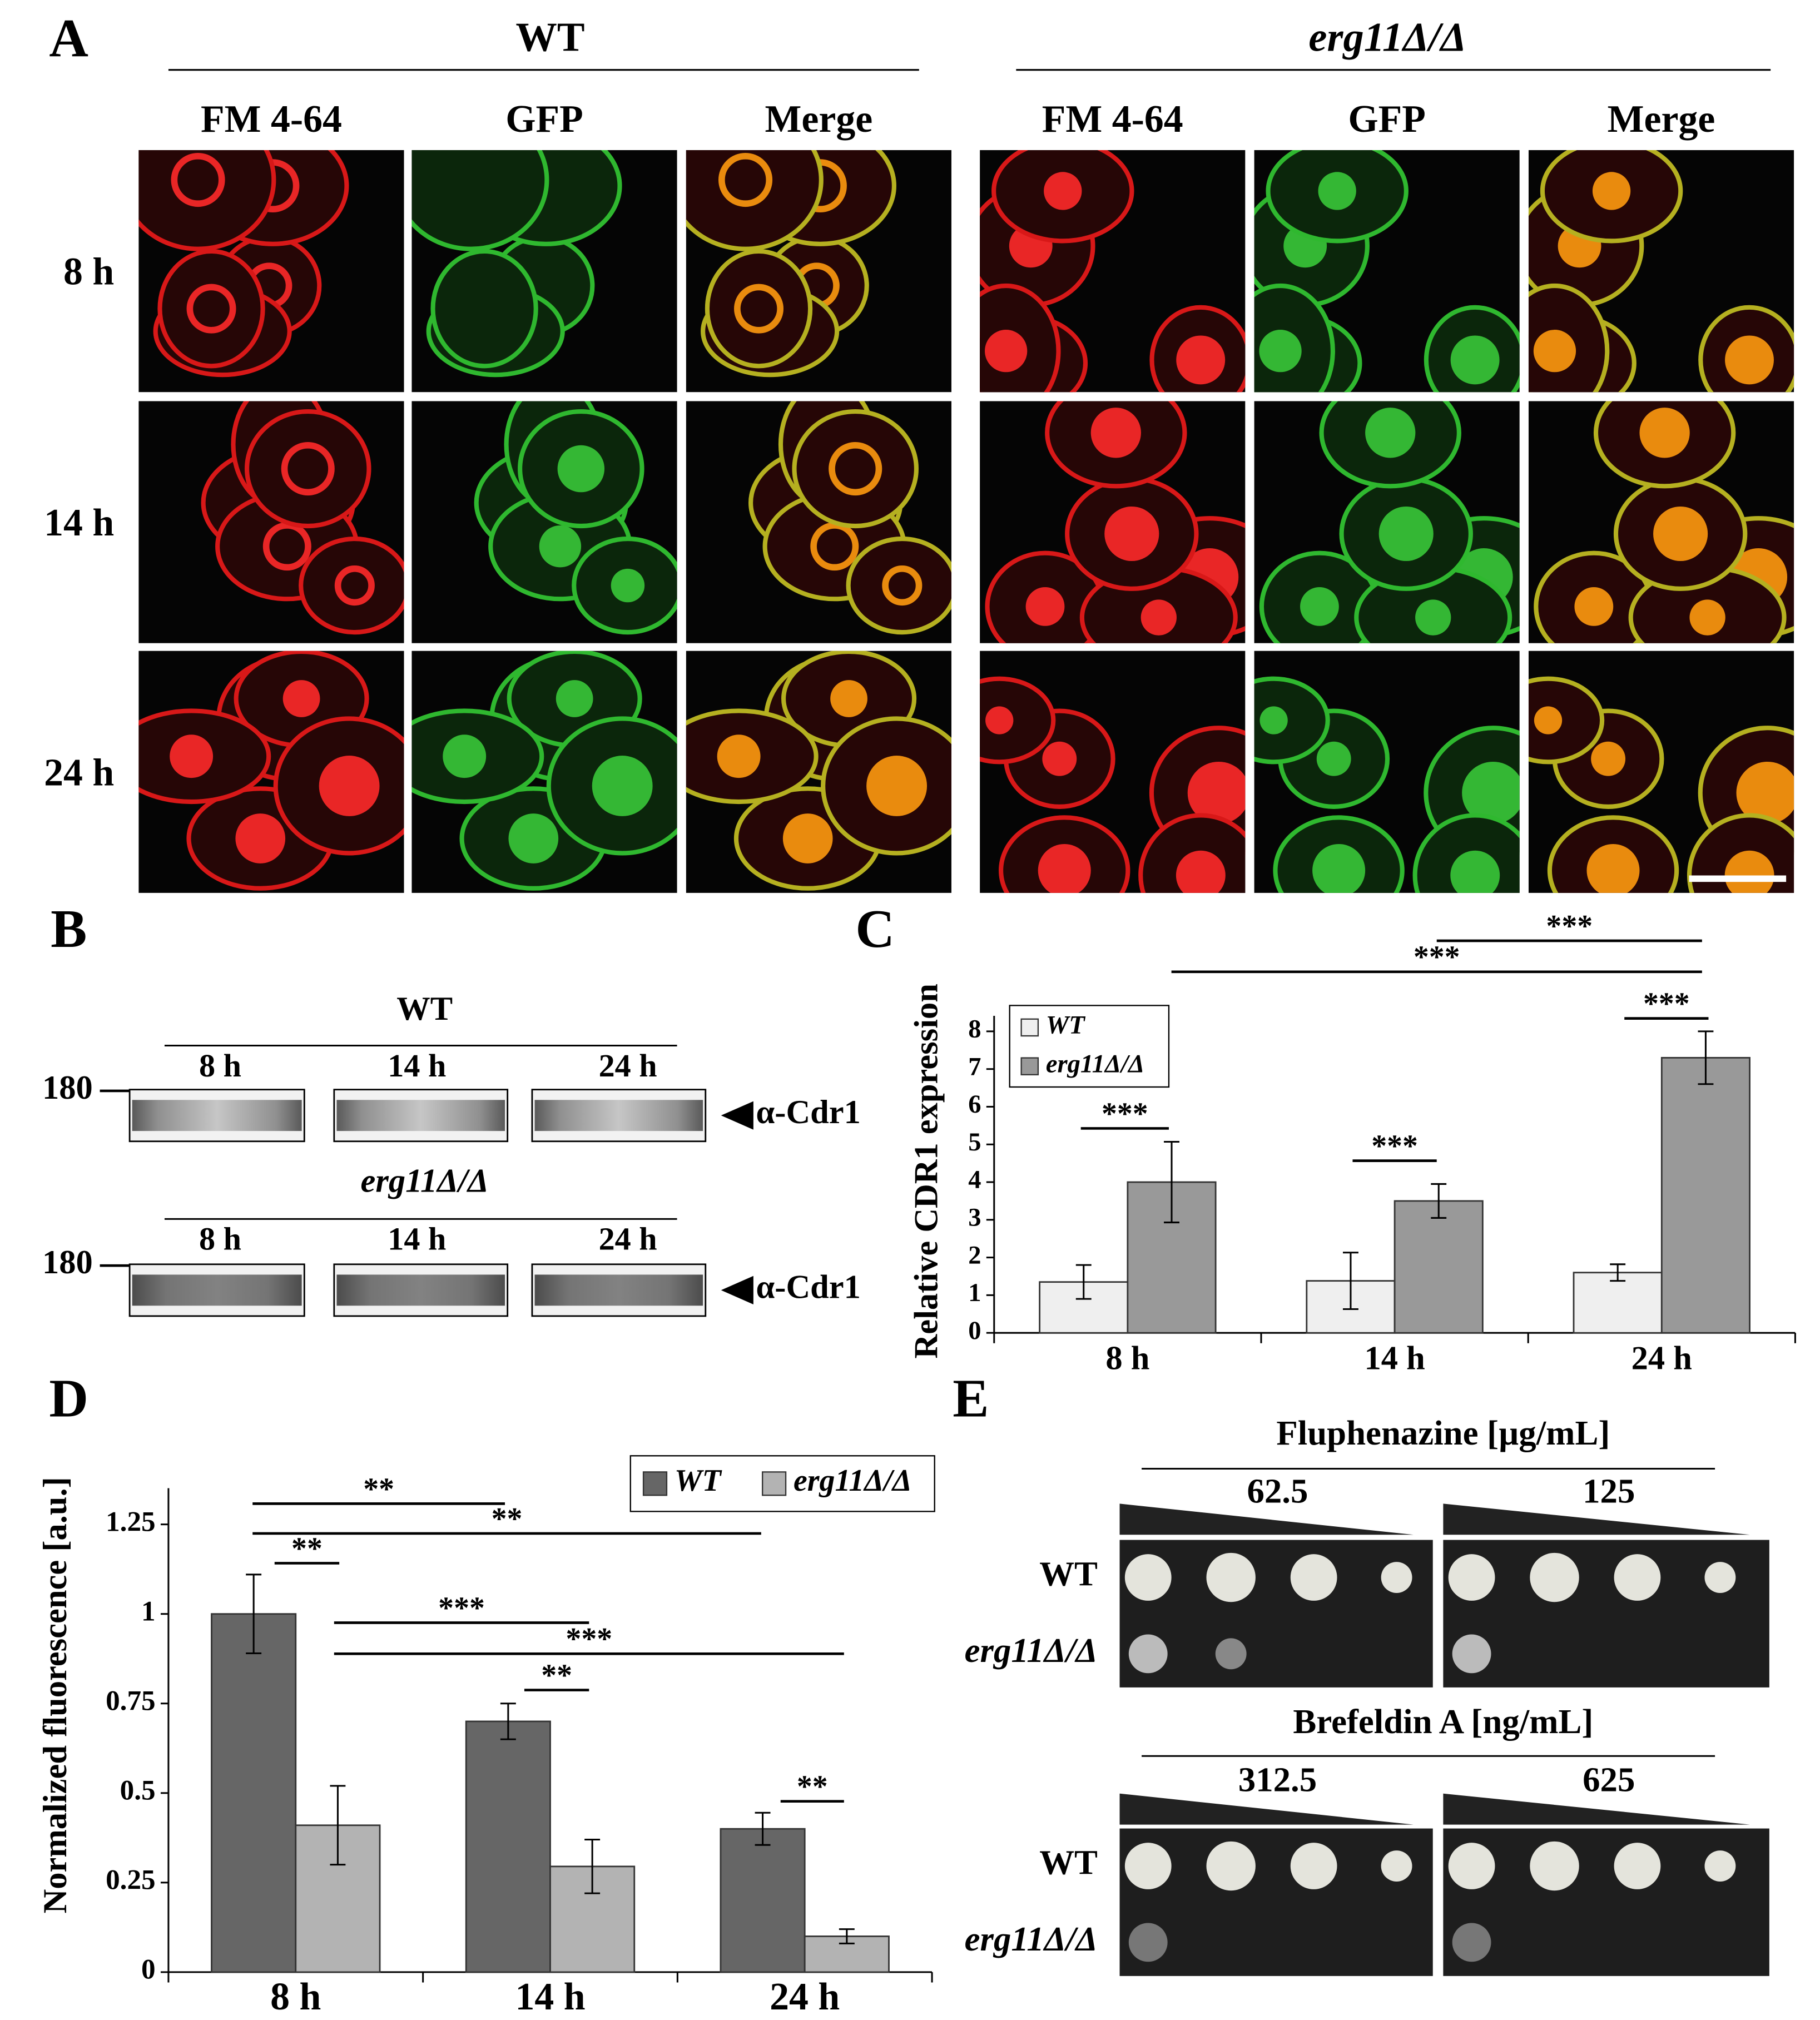 The width and height of the screenshot is (1820, 2020). I want to click on channel-title: FM 4-64, so click(1112, 120).